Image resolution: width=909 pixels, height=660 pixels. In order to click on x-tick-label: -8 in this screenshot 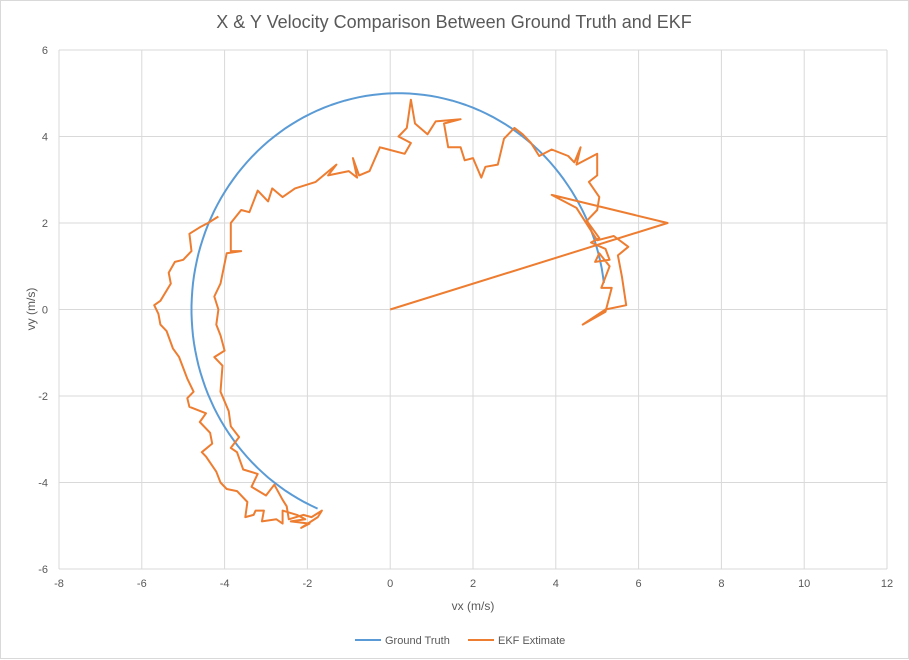, I will do `click(59, 584)`.